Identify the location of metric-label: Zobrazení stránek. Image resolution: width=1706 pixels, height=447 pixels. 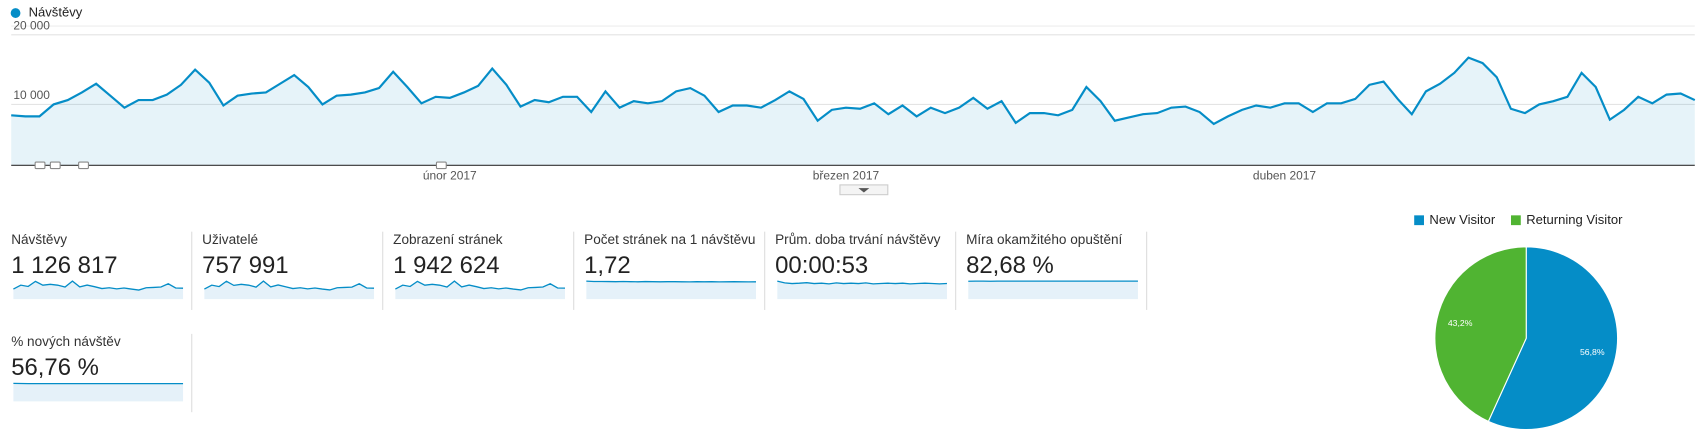
(448, 239).